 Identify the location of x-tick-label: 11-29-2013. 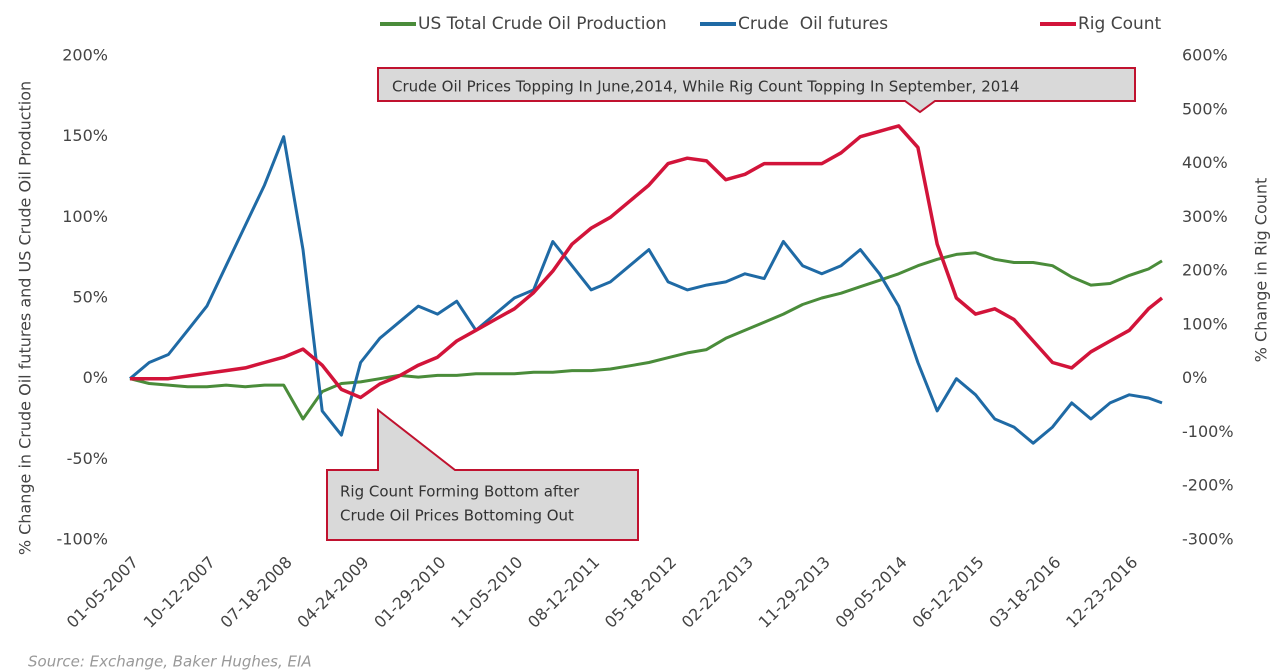
(794, 592).